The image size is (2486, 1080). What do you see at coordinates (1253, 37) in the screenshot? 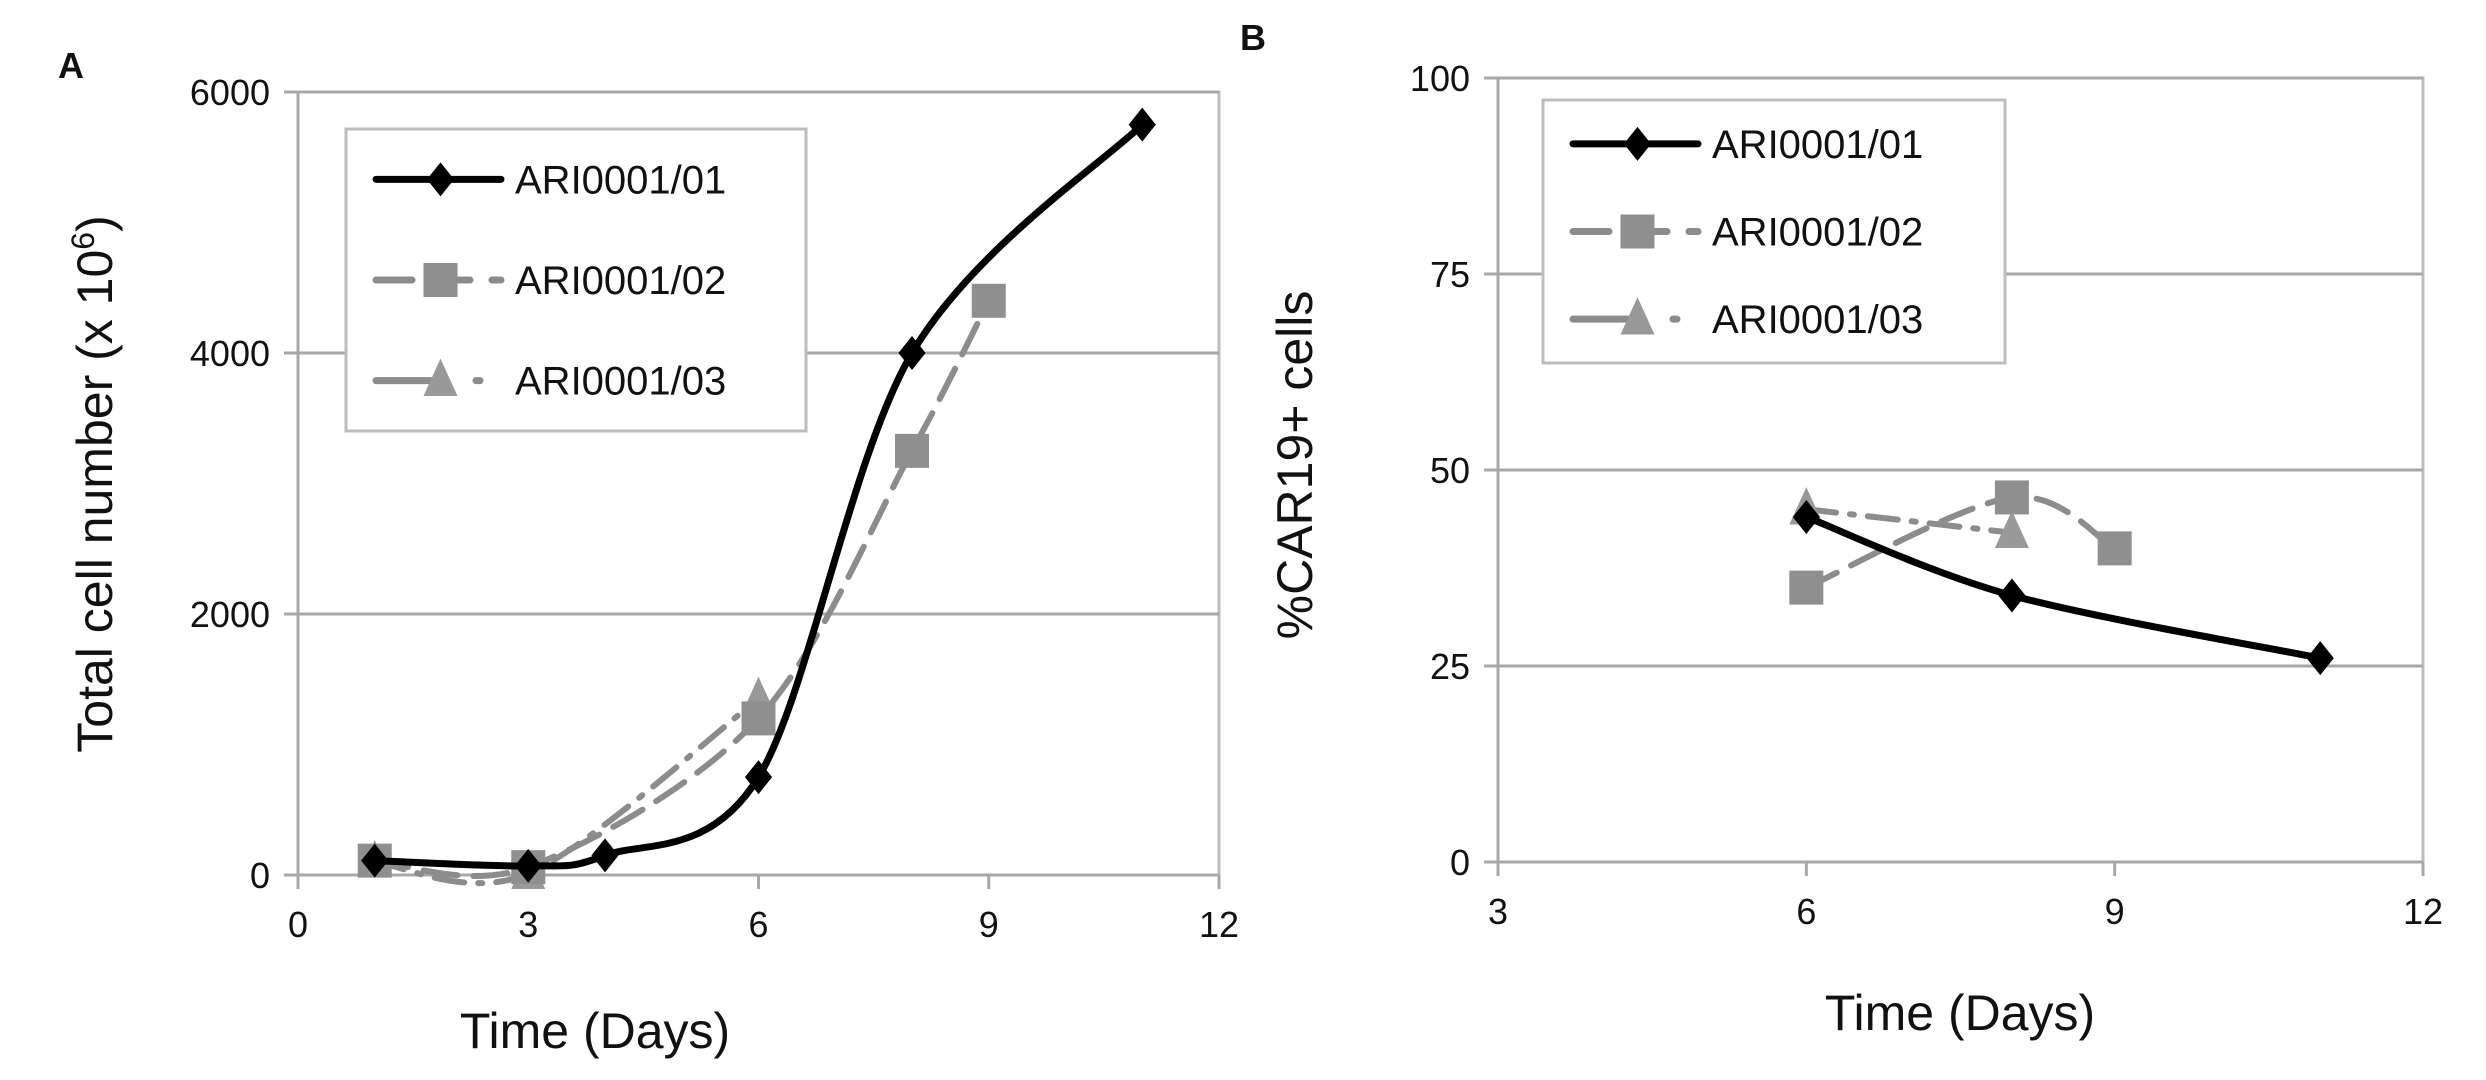
I see `panel-label-b: B` at bounding box center [1253, 37].